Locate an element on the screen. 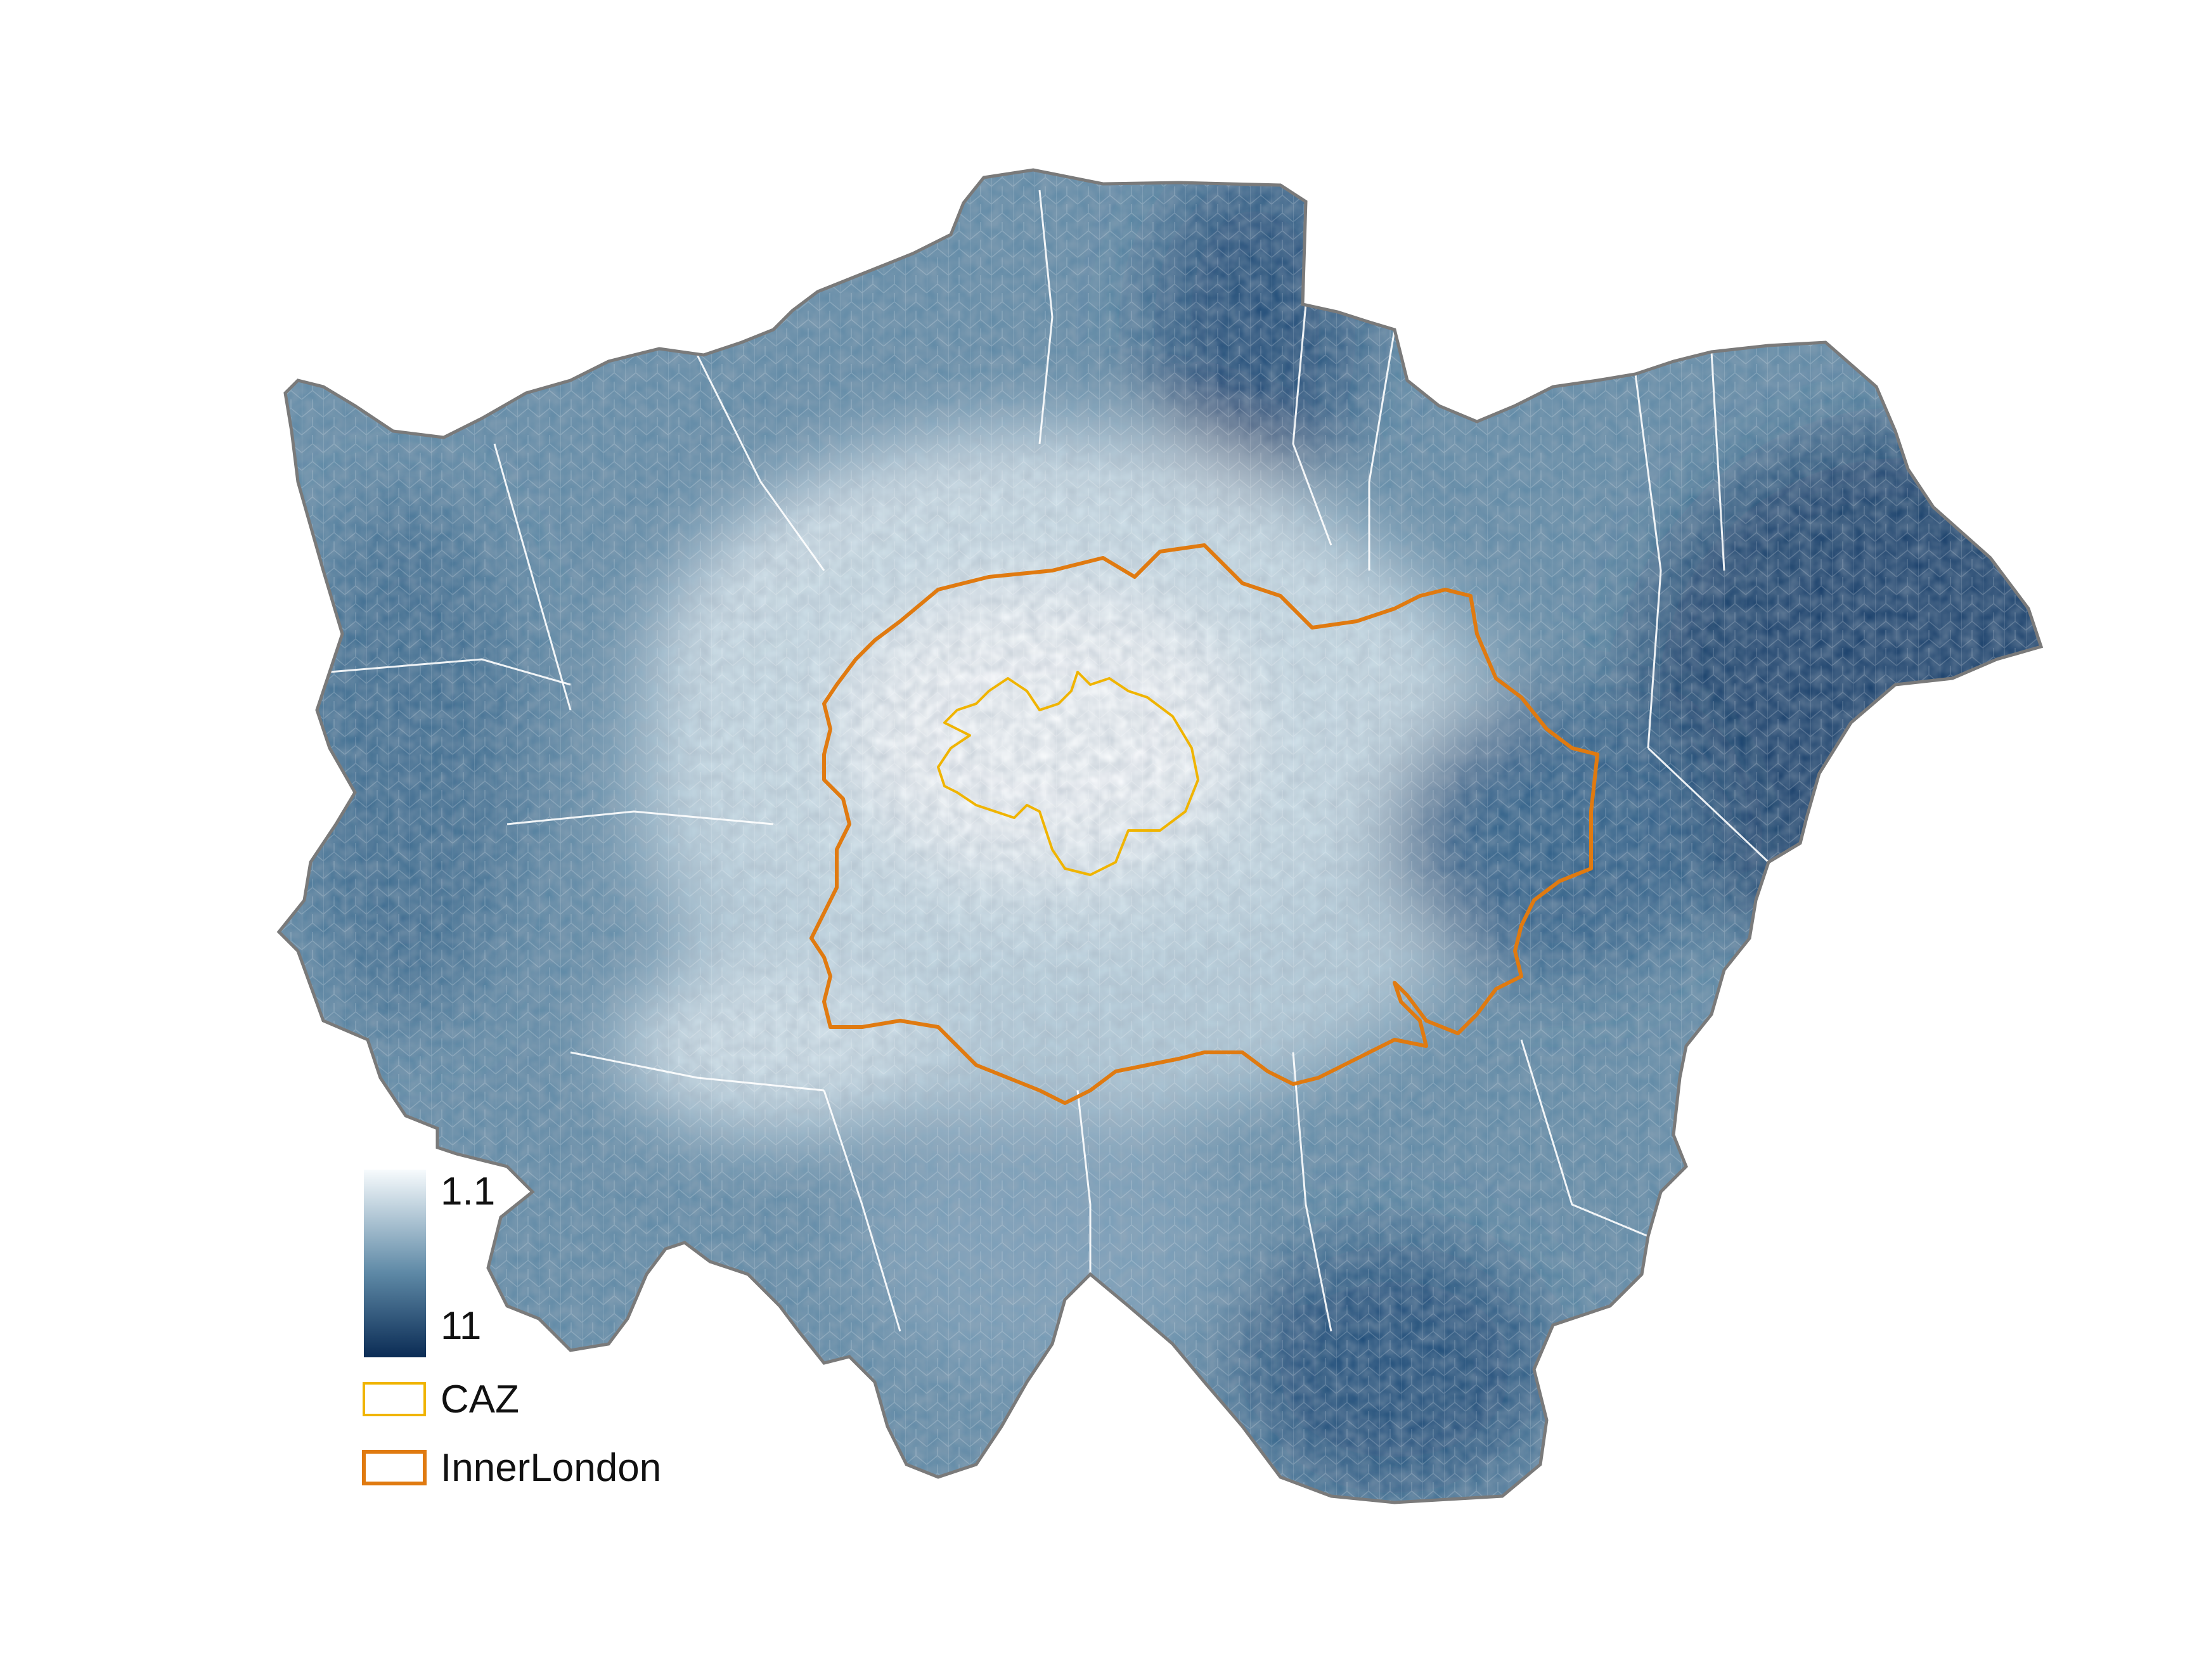 Image resolution: width=2211 pixels, height=1680 pixels. legend-color-ramp is located at coordinates (395, 1263).